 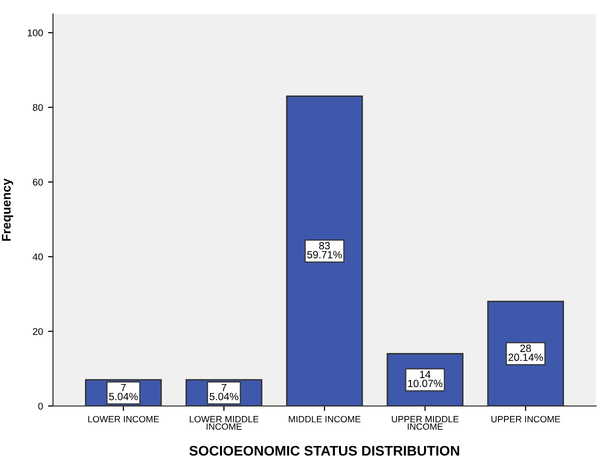 I want to click on x-axis-title: SOCIOEONOMIC STATUS DISTRIBUTION, so click(x=324, y=451).